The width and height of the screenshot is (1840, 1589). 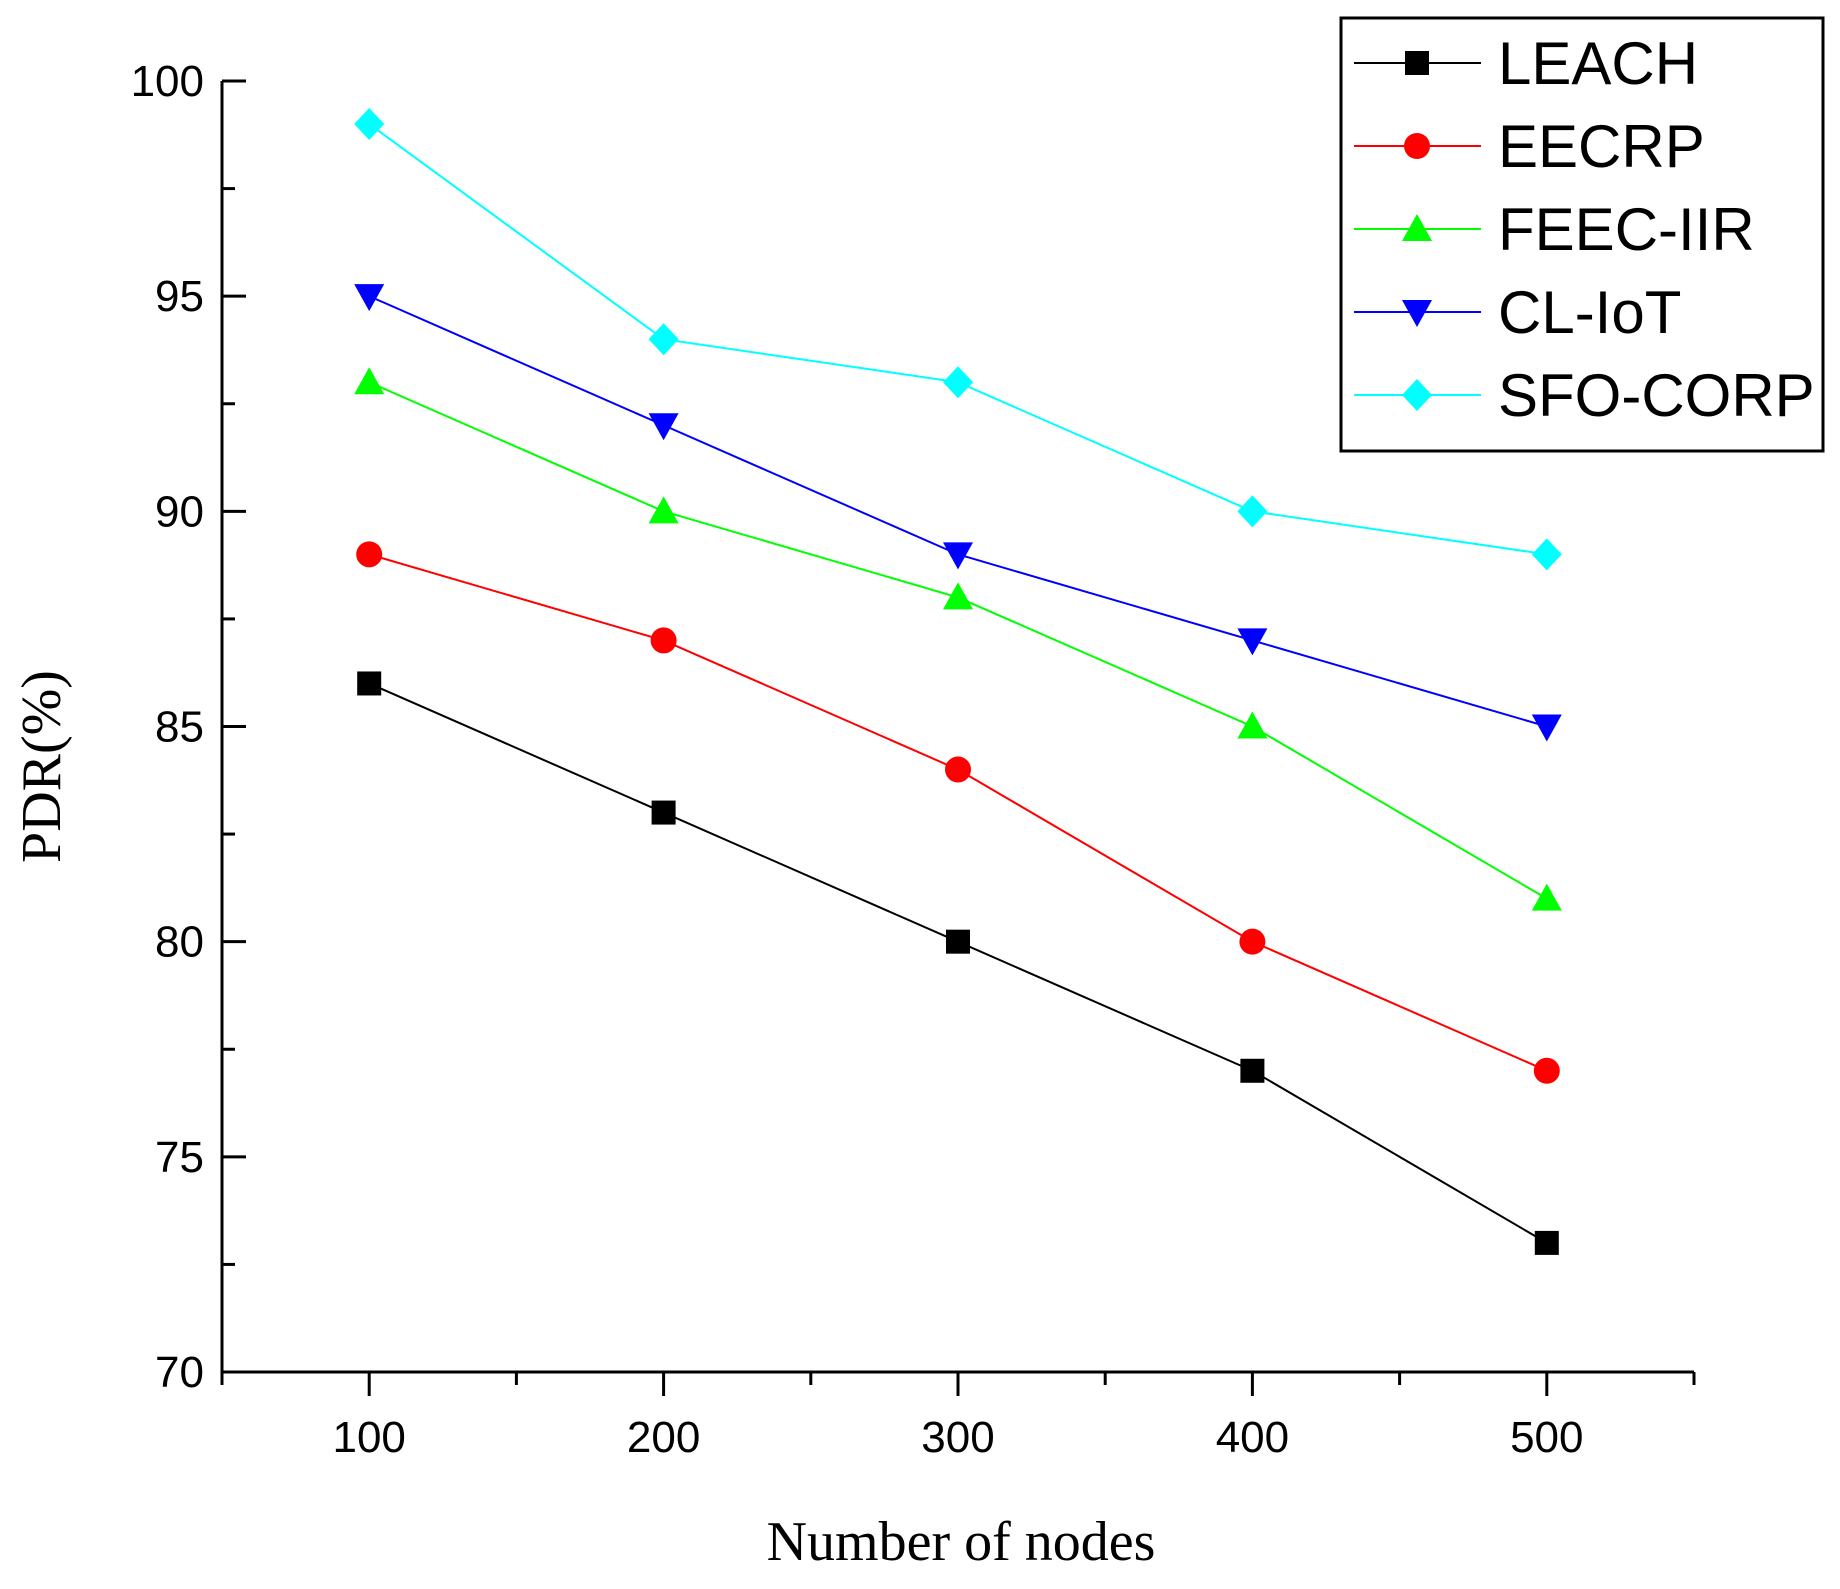 I want to click on legend: LEACH EECRP FEEC-IIR CL-IoT SFO-CORP, so click(x=1582, y=234).